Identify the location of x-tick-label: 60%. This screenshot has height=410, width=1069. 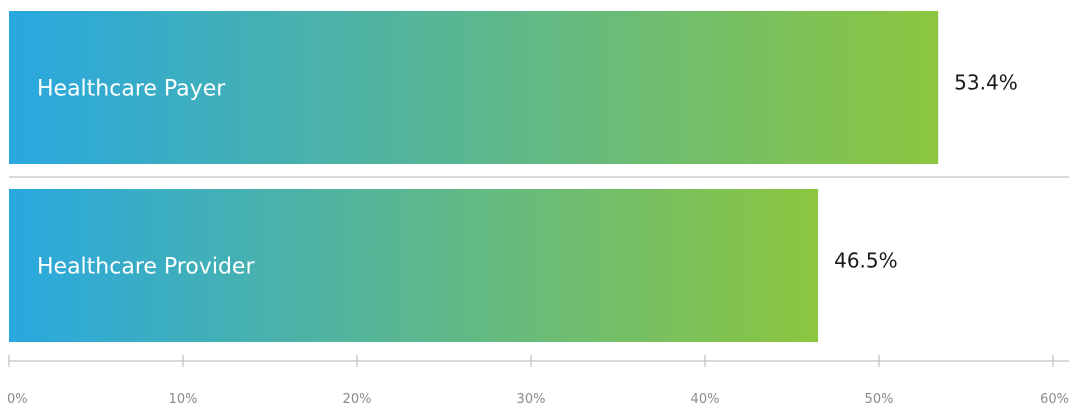
(1054, 399).